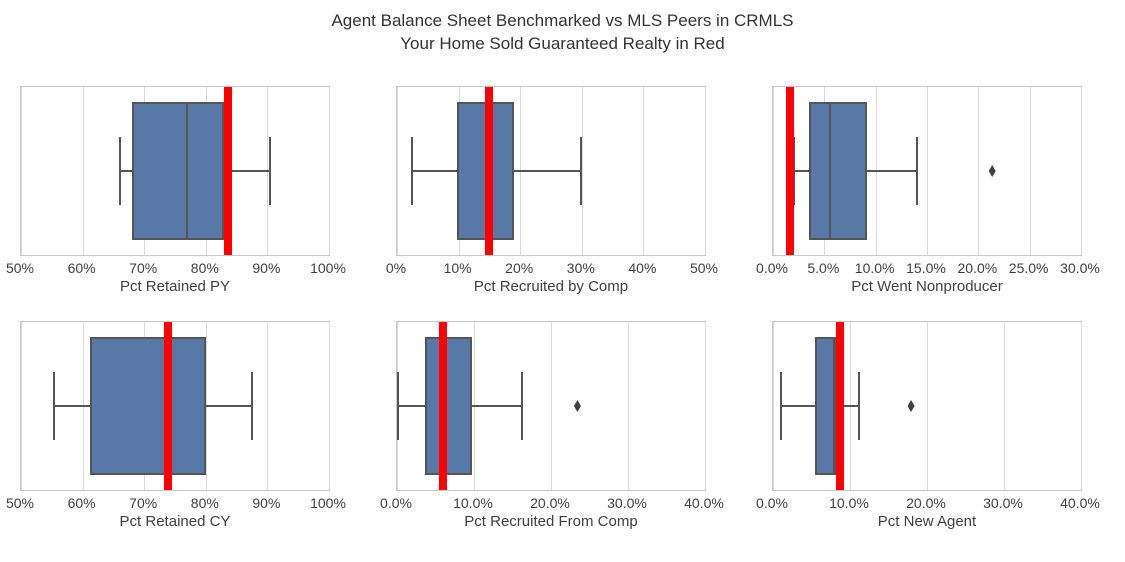 This screenshot has height=562, width=1125. What do you see at coordinates (823, 268) in the screenshot?
I see `x-tick-label: 5.0%` at bounding box center [823, 268].